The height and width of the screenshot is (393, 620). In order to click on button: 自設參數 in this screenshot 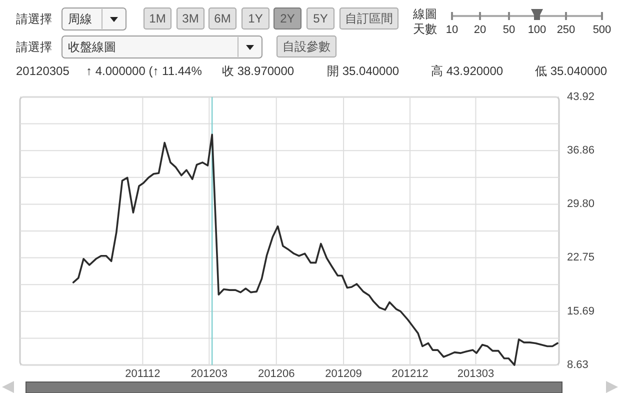, I will do `click(306, 47)`.